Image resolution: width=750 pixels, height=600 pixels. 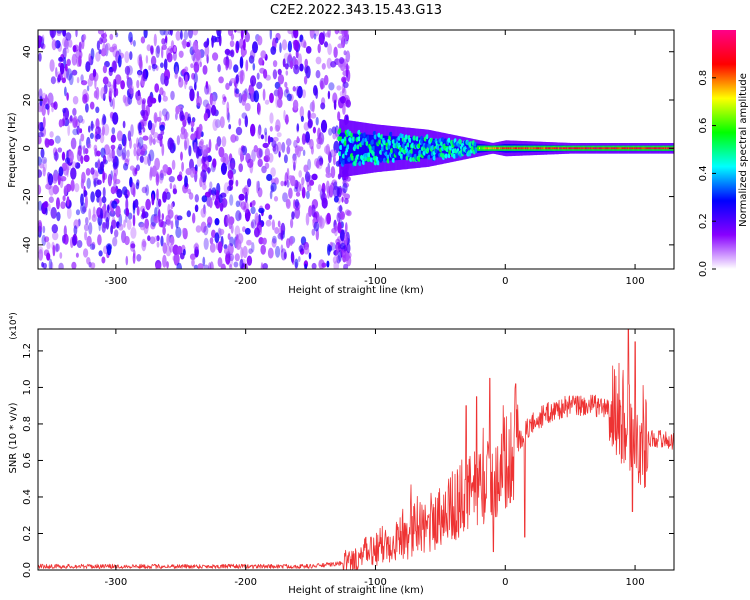 I want to click on colorbar-ticks: 0.0 0.2 0.4 0.6 0.8, so click(x=707, y=173).